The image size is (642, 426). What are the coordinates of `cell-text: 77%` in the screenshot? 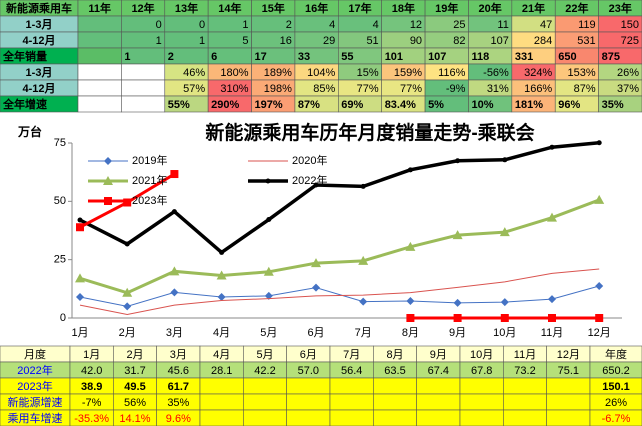 It's located at (368, 89).